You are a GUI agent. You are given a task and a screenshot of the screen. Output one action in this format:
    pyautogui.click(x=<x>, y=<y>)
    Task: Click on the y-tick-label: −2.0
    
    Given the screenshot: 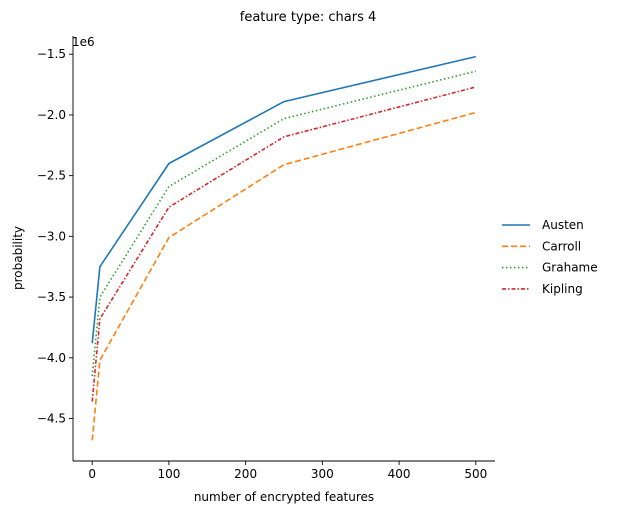 What is the action you would take?
    pyautogui.click(x=51, y=115)
    